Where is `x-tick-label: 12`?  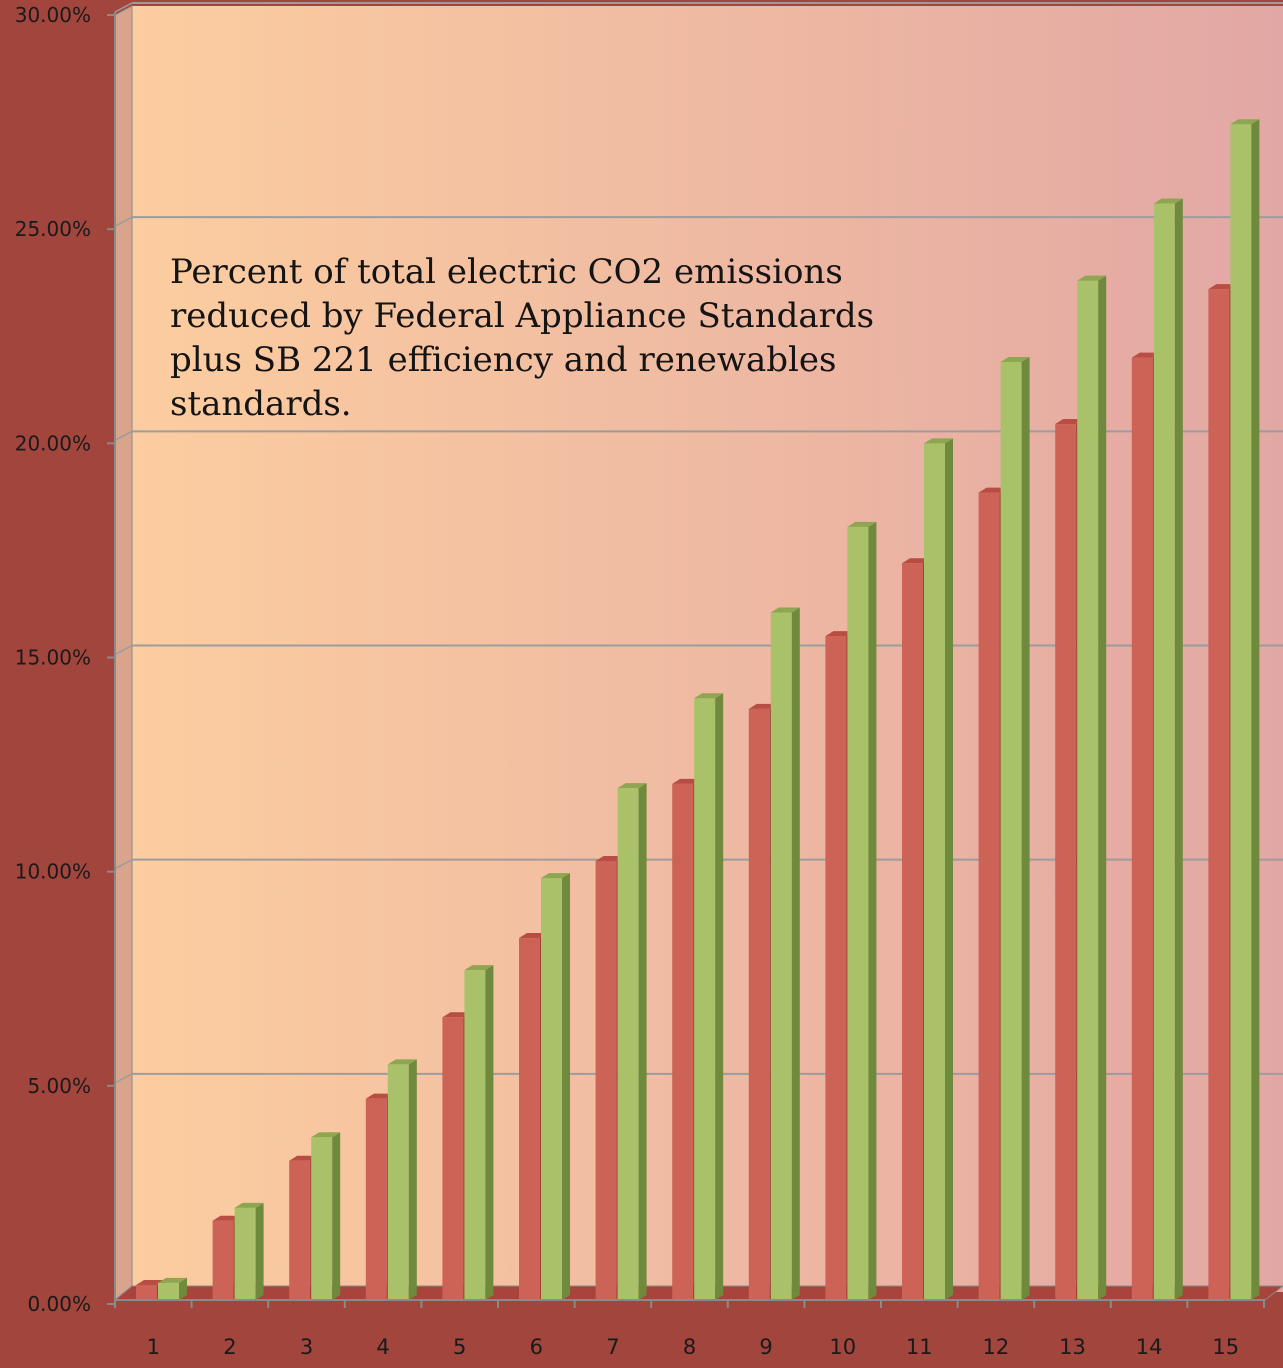 x-tick-label: 12 is located at coordinates (996, 1347).